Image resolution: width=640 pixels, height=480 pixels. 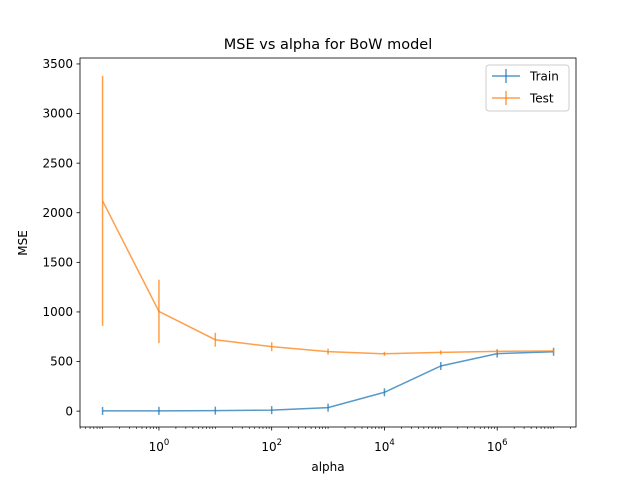 What do you see at coordinates (57, 64) in the screenshot?
I see `y-tick-label: 3500` at bounding box center [57, 64].